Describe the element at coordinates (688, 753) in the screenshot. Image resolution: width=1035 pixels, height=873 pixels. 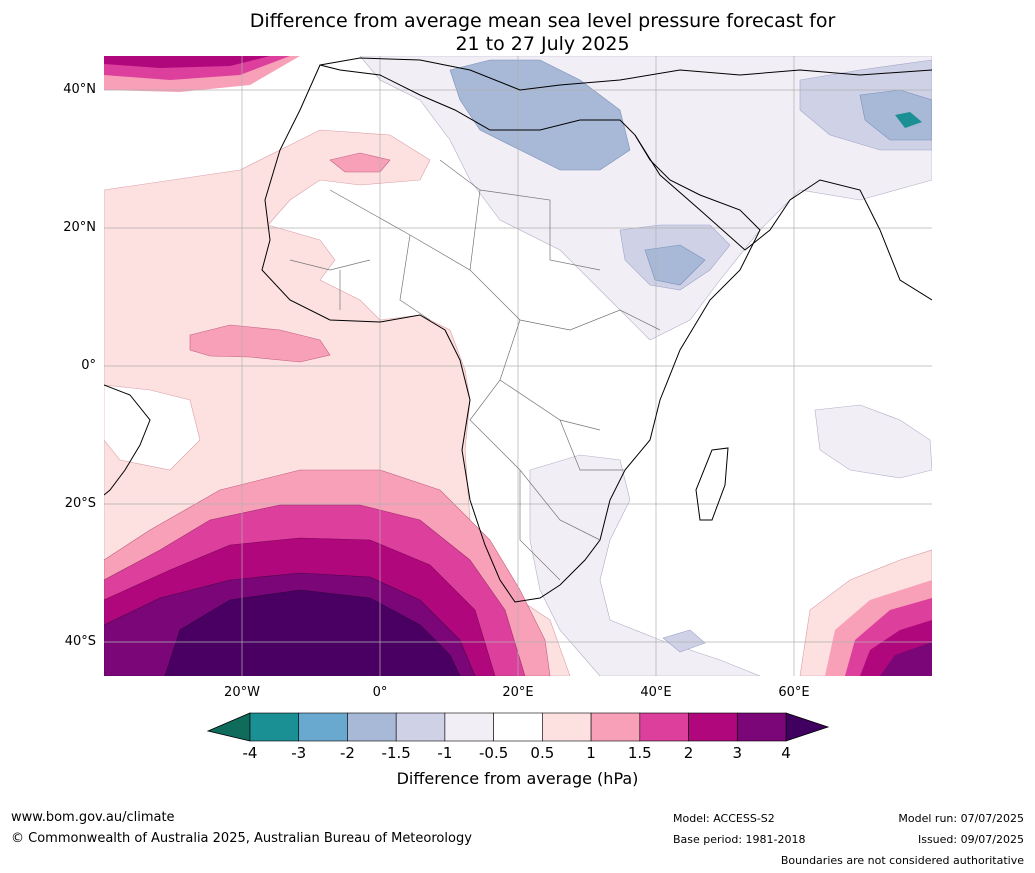
I see `colorbar-tick-label: 2` at that location.